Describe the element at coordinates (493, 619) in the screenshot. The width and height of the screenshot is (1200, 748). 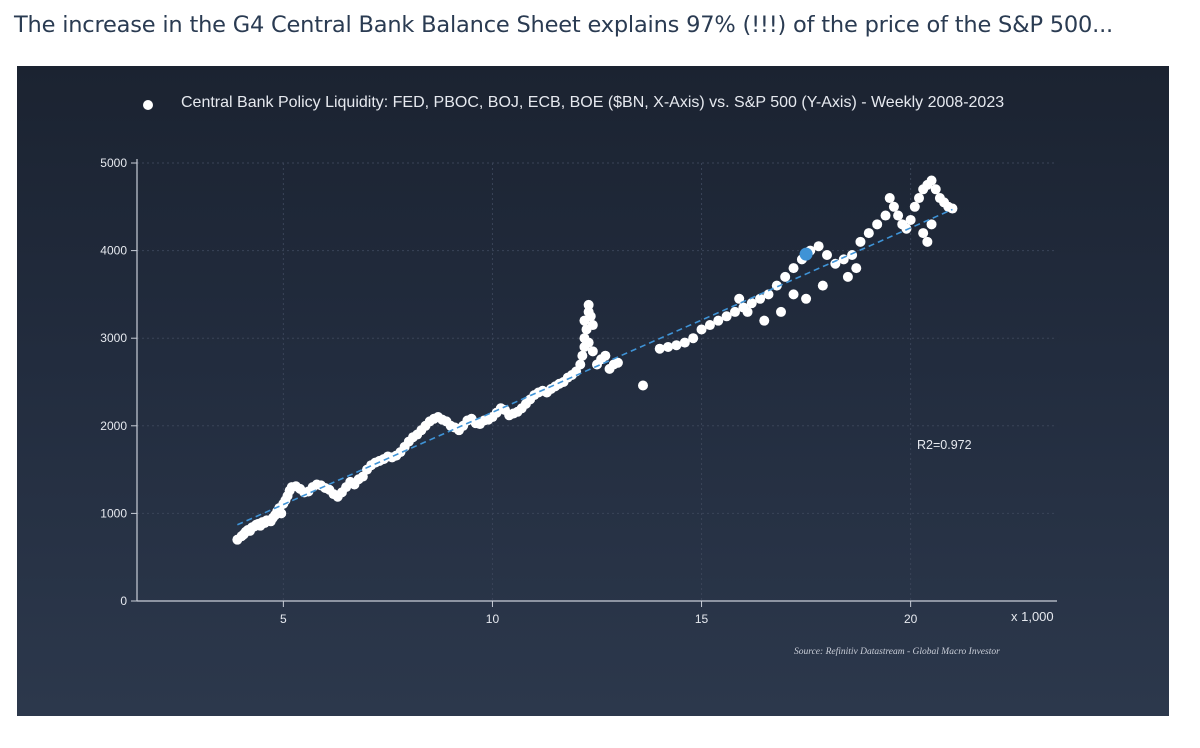
I see `x-tick-label: 10` at that location.